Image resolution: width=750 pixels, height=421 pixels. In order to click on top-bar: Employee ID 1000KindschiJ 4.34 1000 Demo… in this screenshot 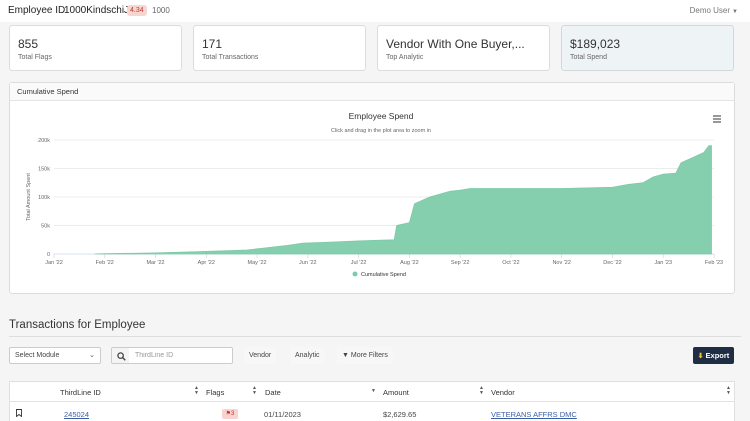, I will do `click(375, 11)`.